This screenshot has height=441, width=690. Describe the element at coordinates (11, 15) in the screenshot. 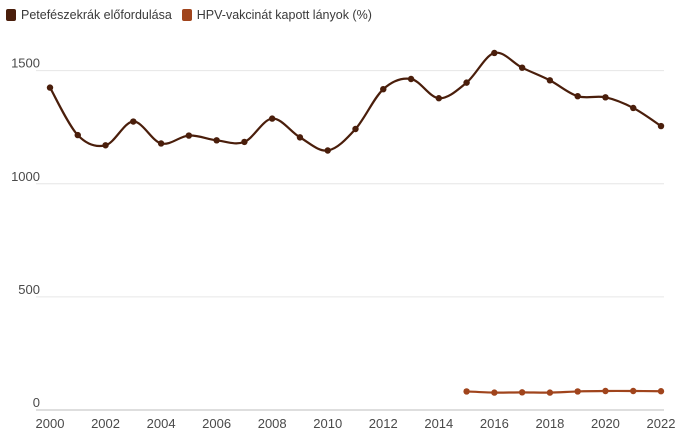

I see `legend-swatch-ovarian-cancer` at that location.